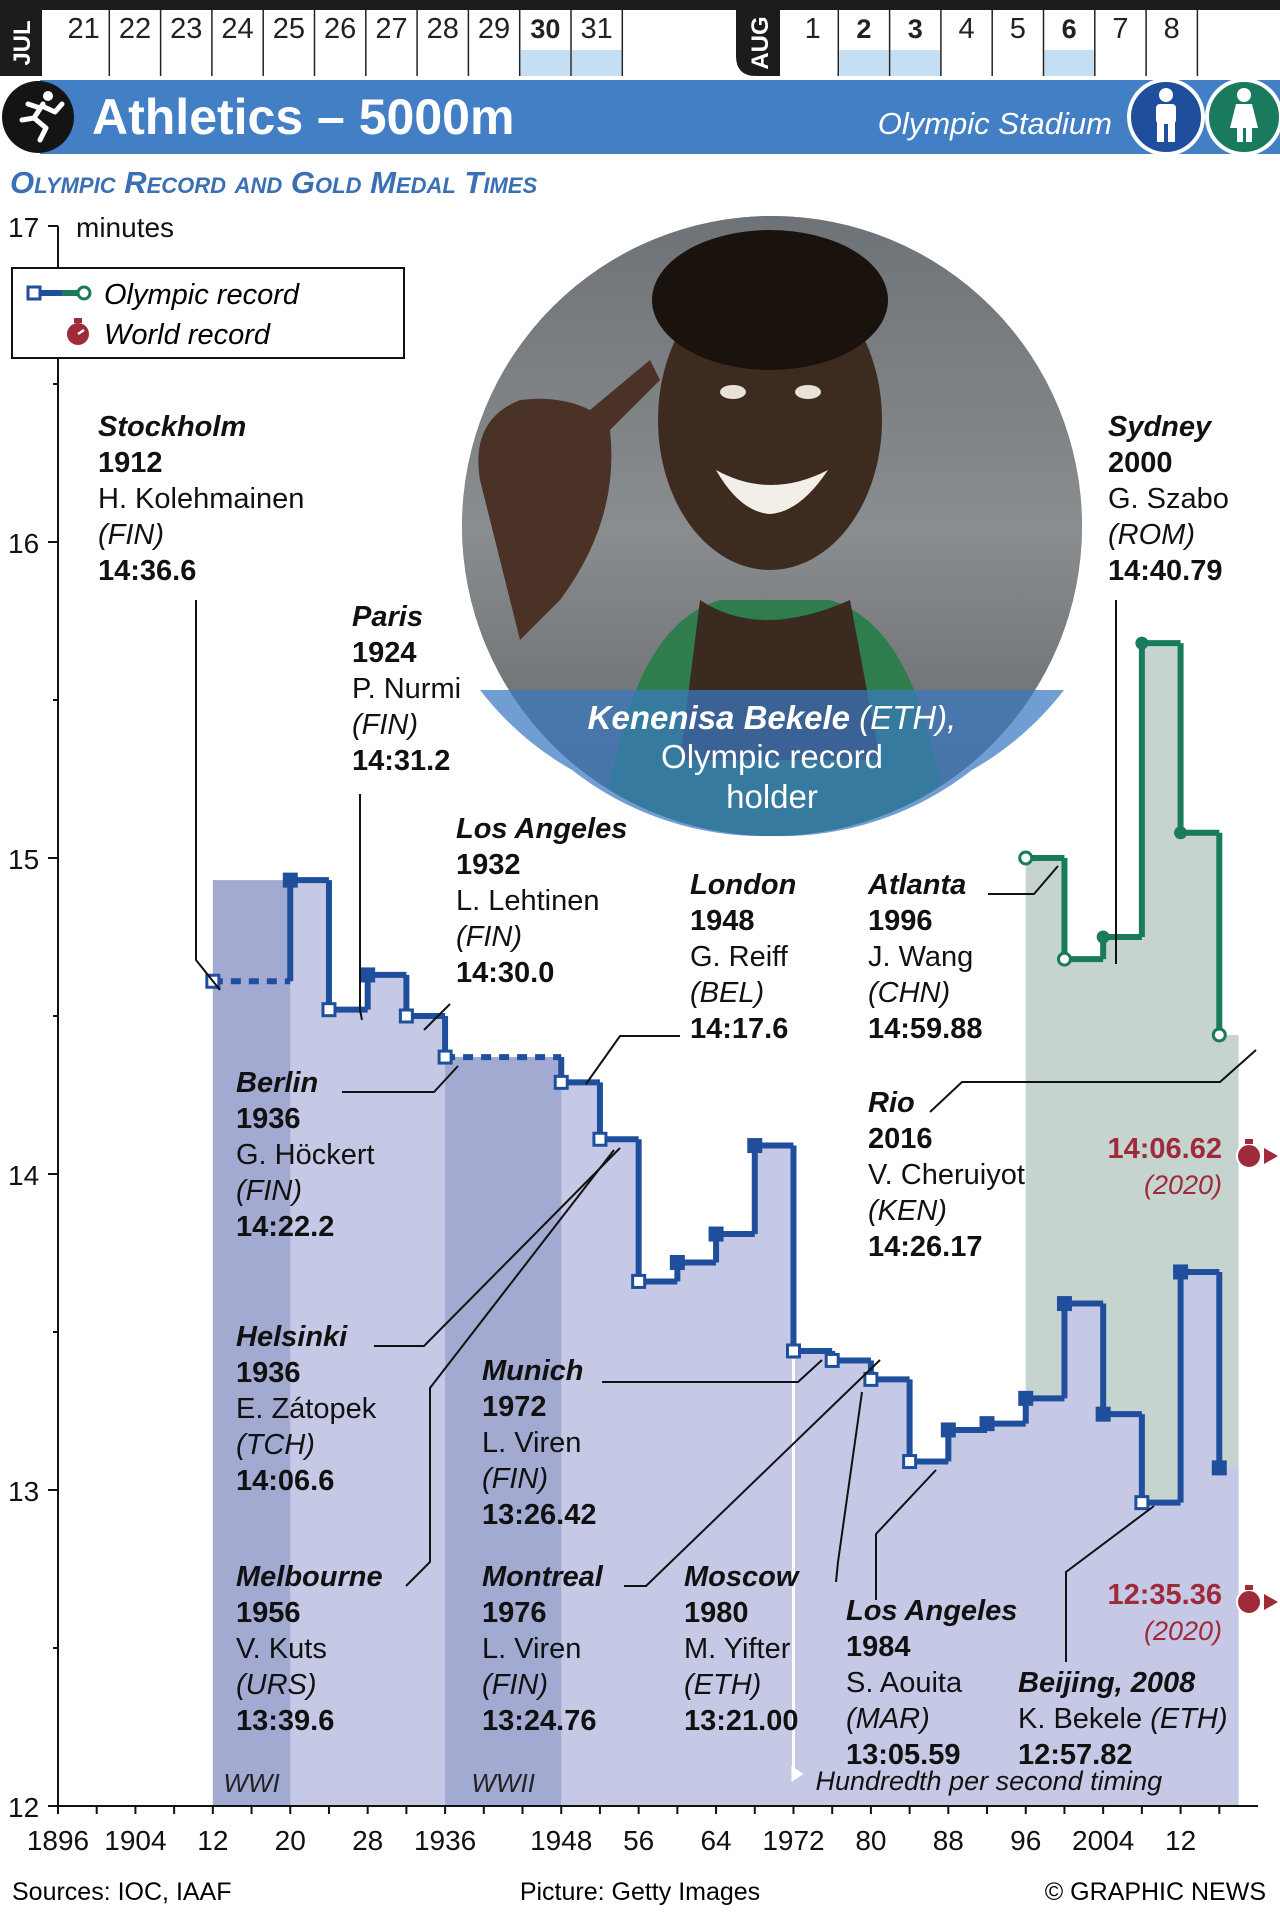 The image size is (1280, 1916). What do you see at coordinates (285, 1721) in the screenshot?
I see `annotation-6-line-4: 13:39.6` at bounding box center [285, 1721].